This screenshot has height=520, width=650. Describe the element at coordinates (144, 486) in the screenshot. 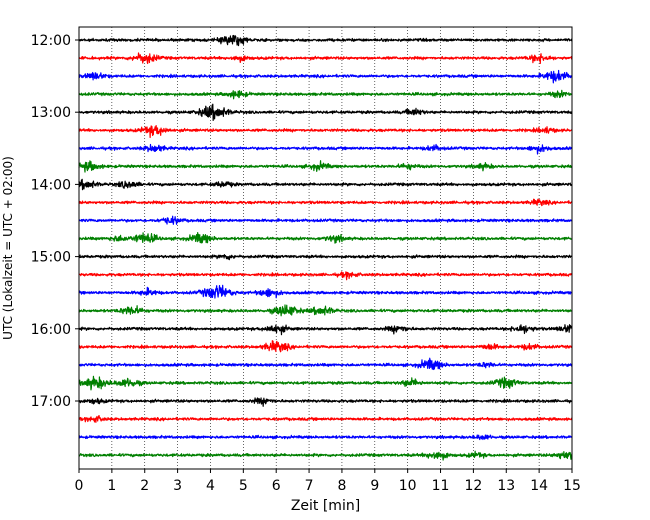

I see `x-tick-label: 2` at that location.